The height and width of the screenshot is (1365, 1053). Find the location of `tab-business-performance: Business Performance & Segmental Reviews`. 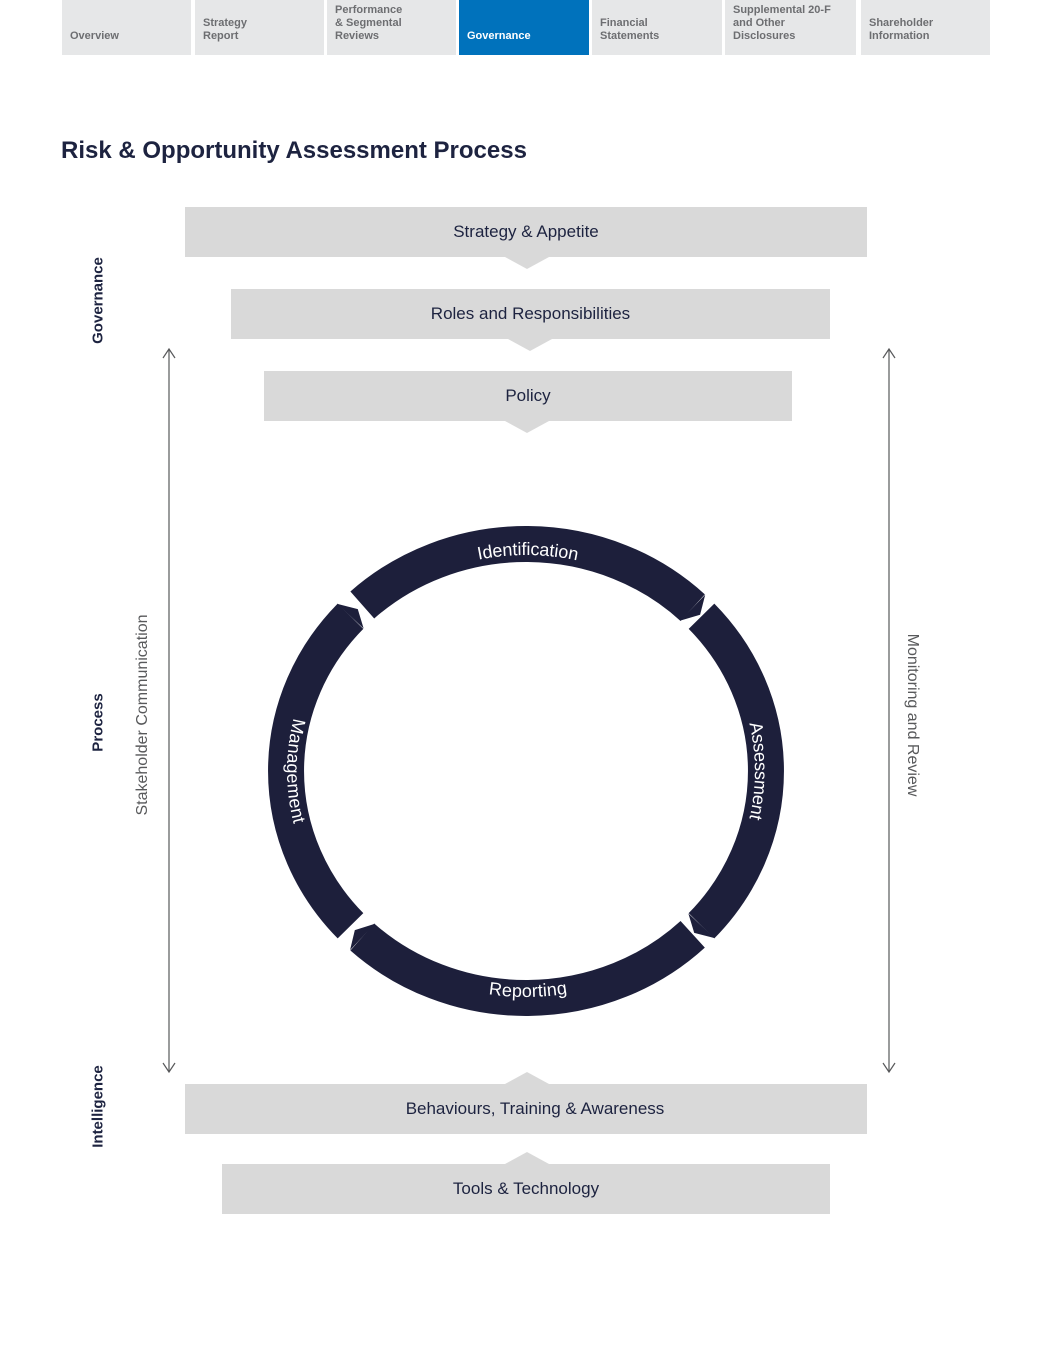

tab-business-performance: Business Performance & Segmental Reviews is located at coordinates (391, 27).